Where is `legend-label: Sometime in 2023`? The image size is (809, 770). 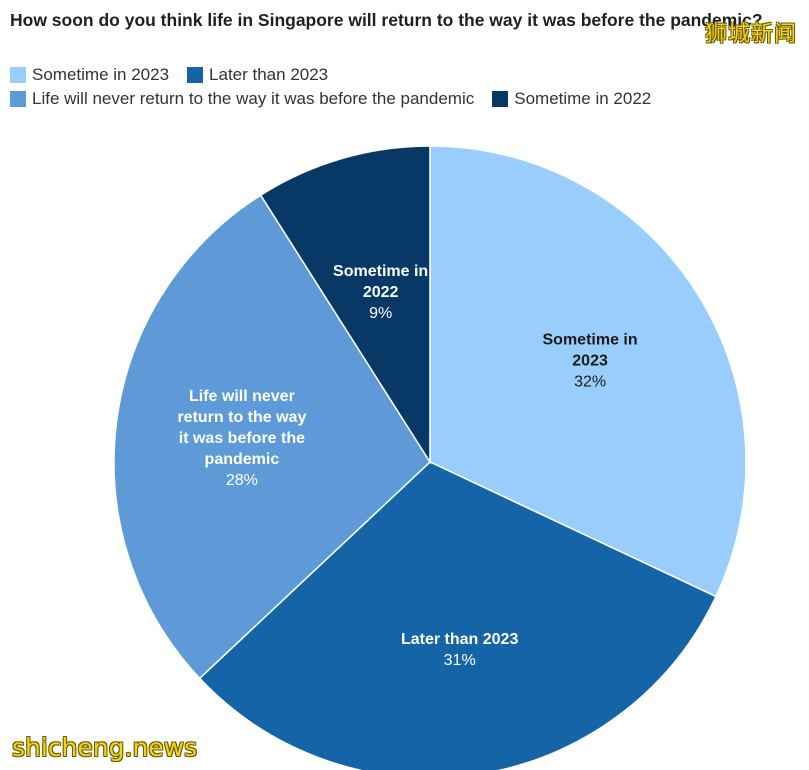 legend-label: Sometime in 2023 is located at coordinates (101, 74).